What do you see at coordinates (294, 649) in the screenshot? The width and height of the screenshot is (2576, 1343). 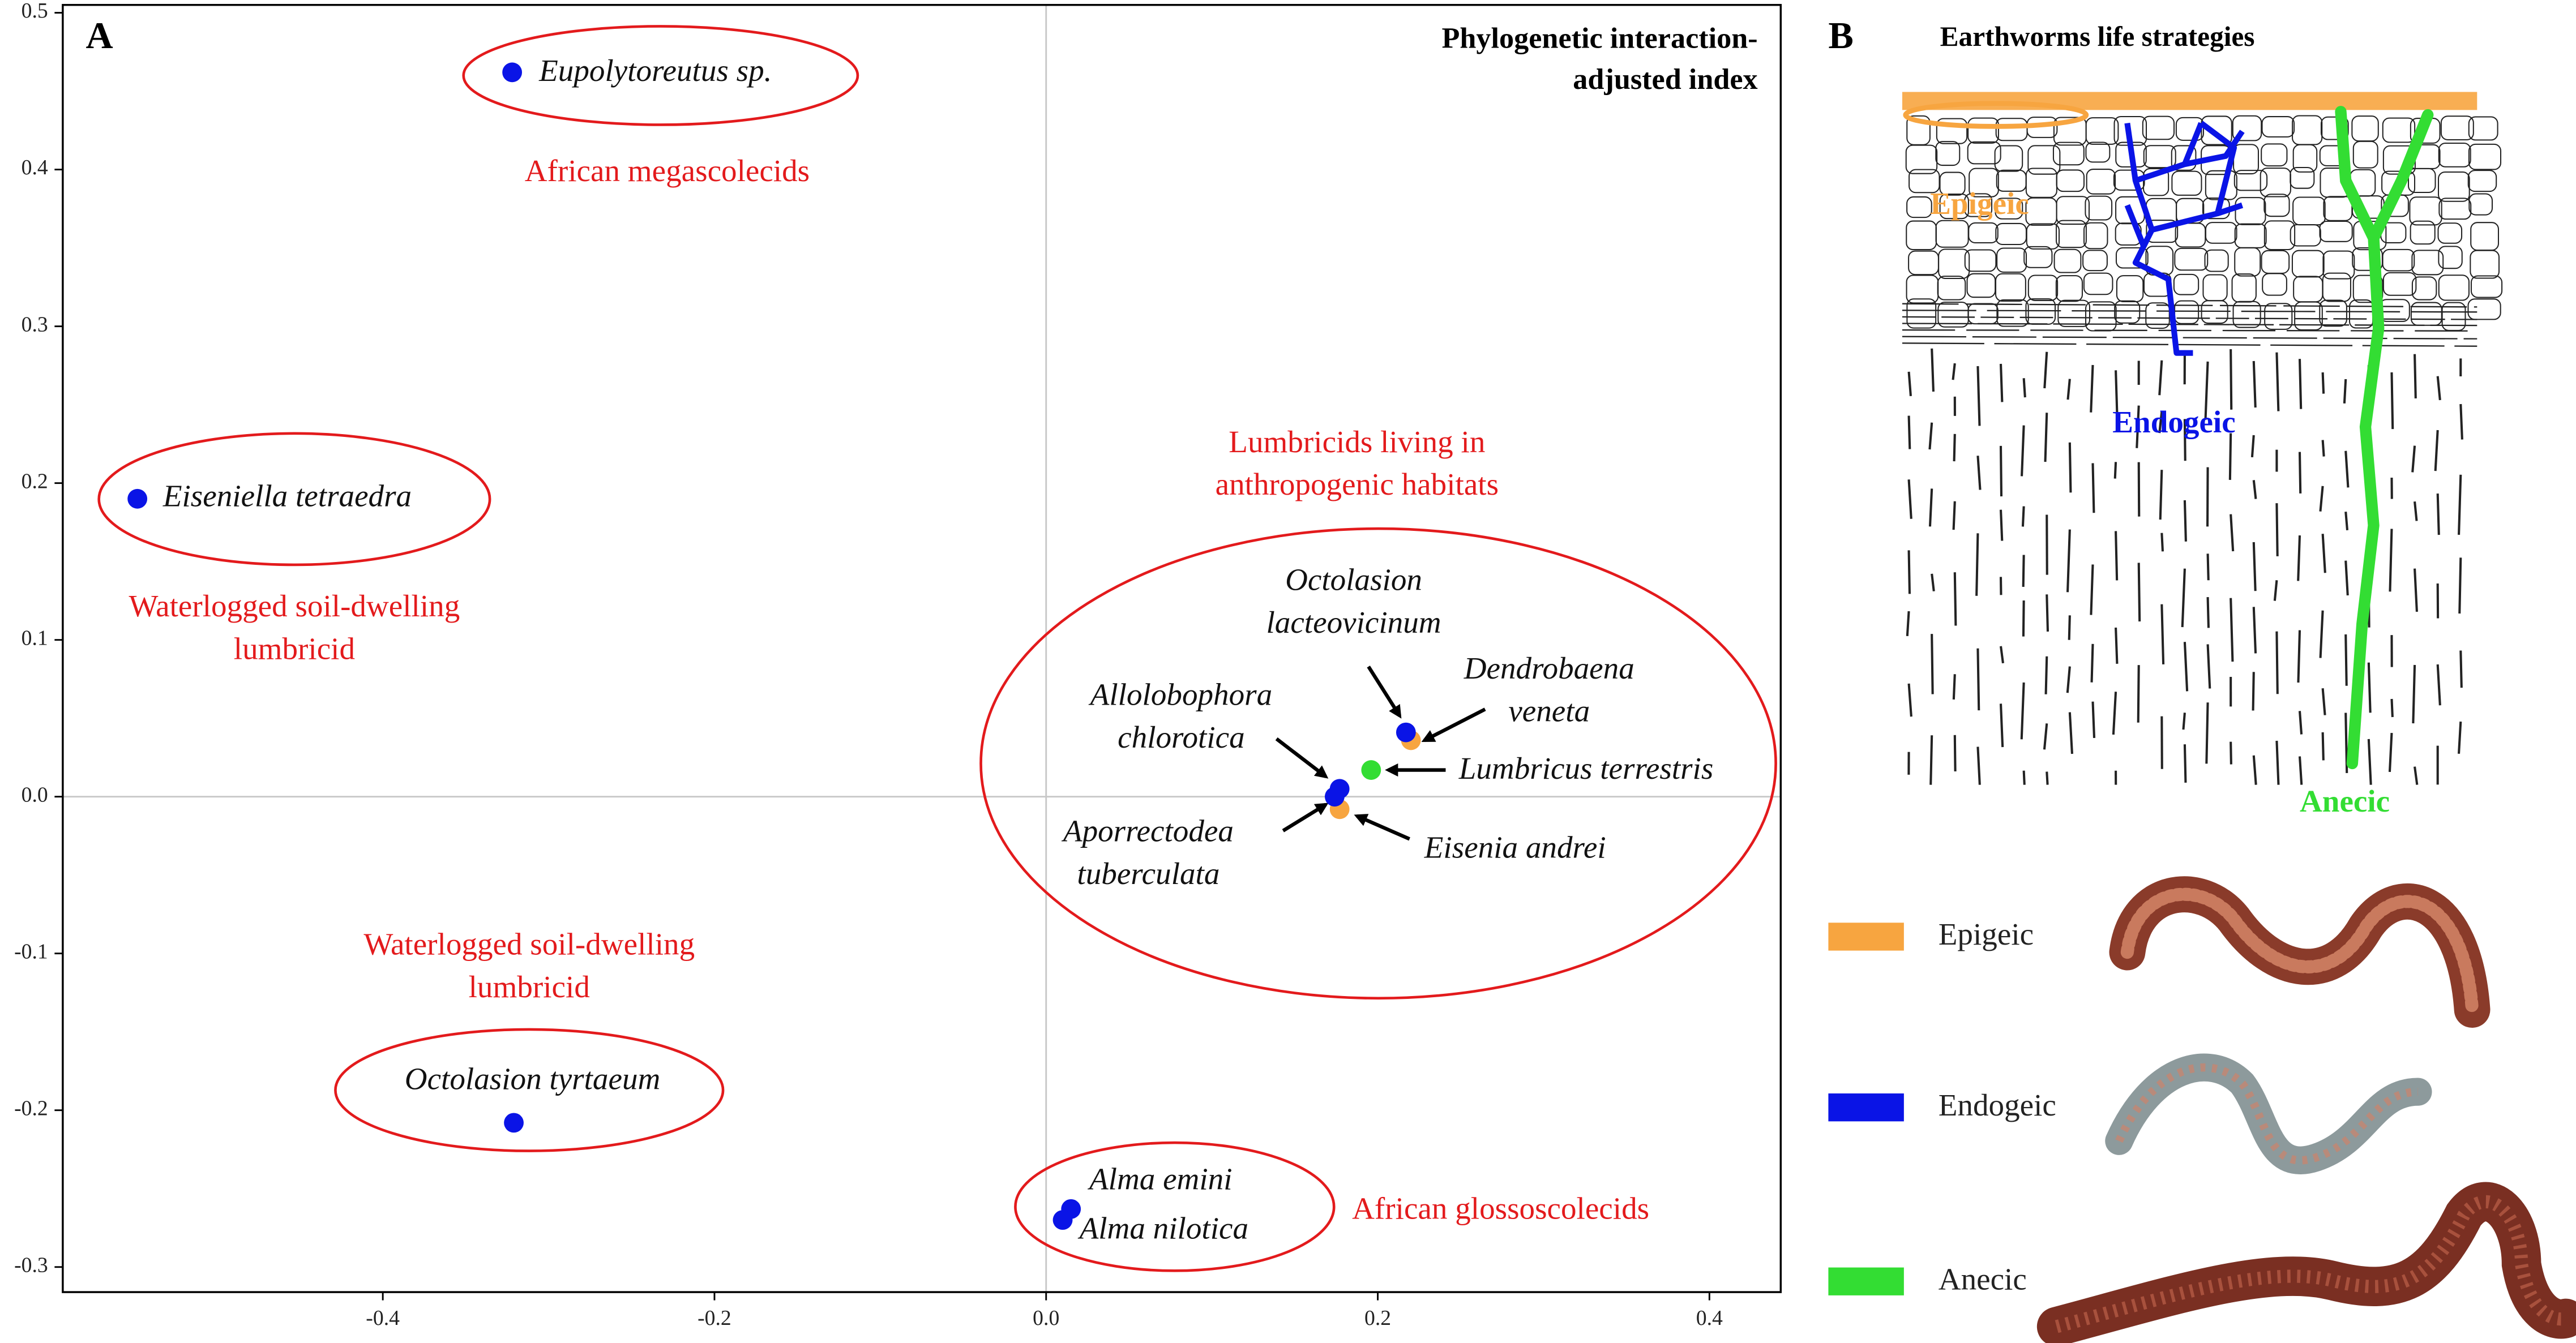 I see `group-annotation: lumbricid` at bounding box center [294, 649].